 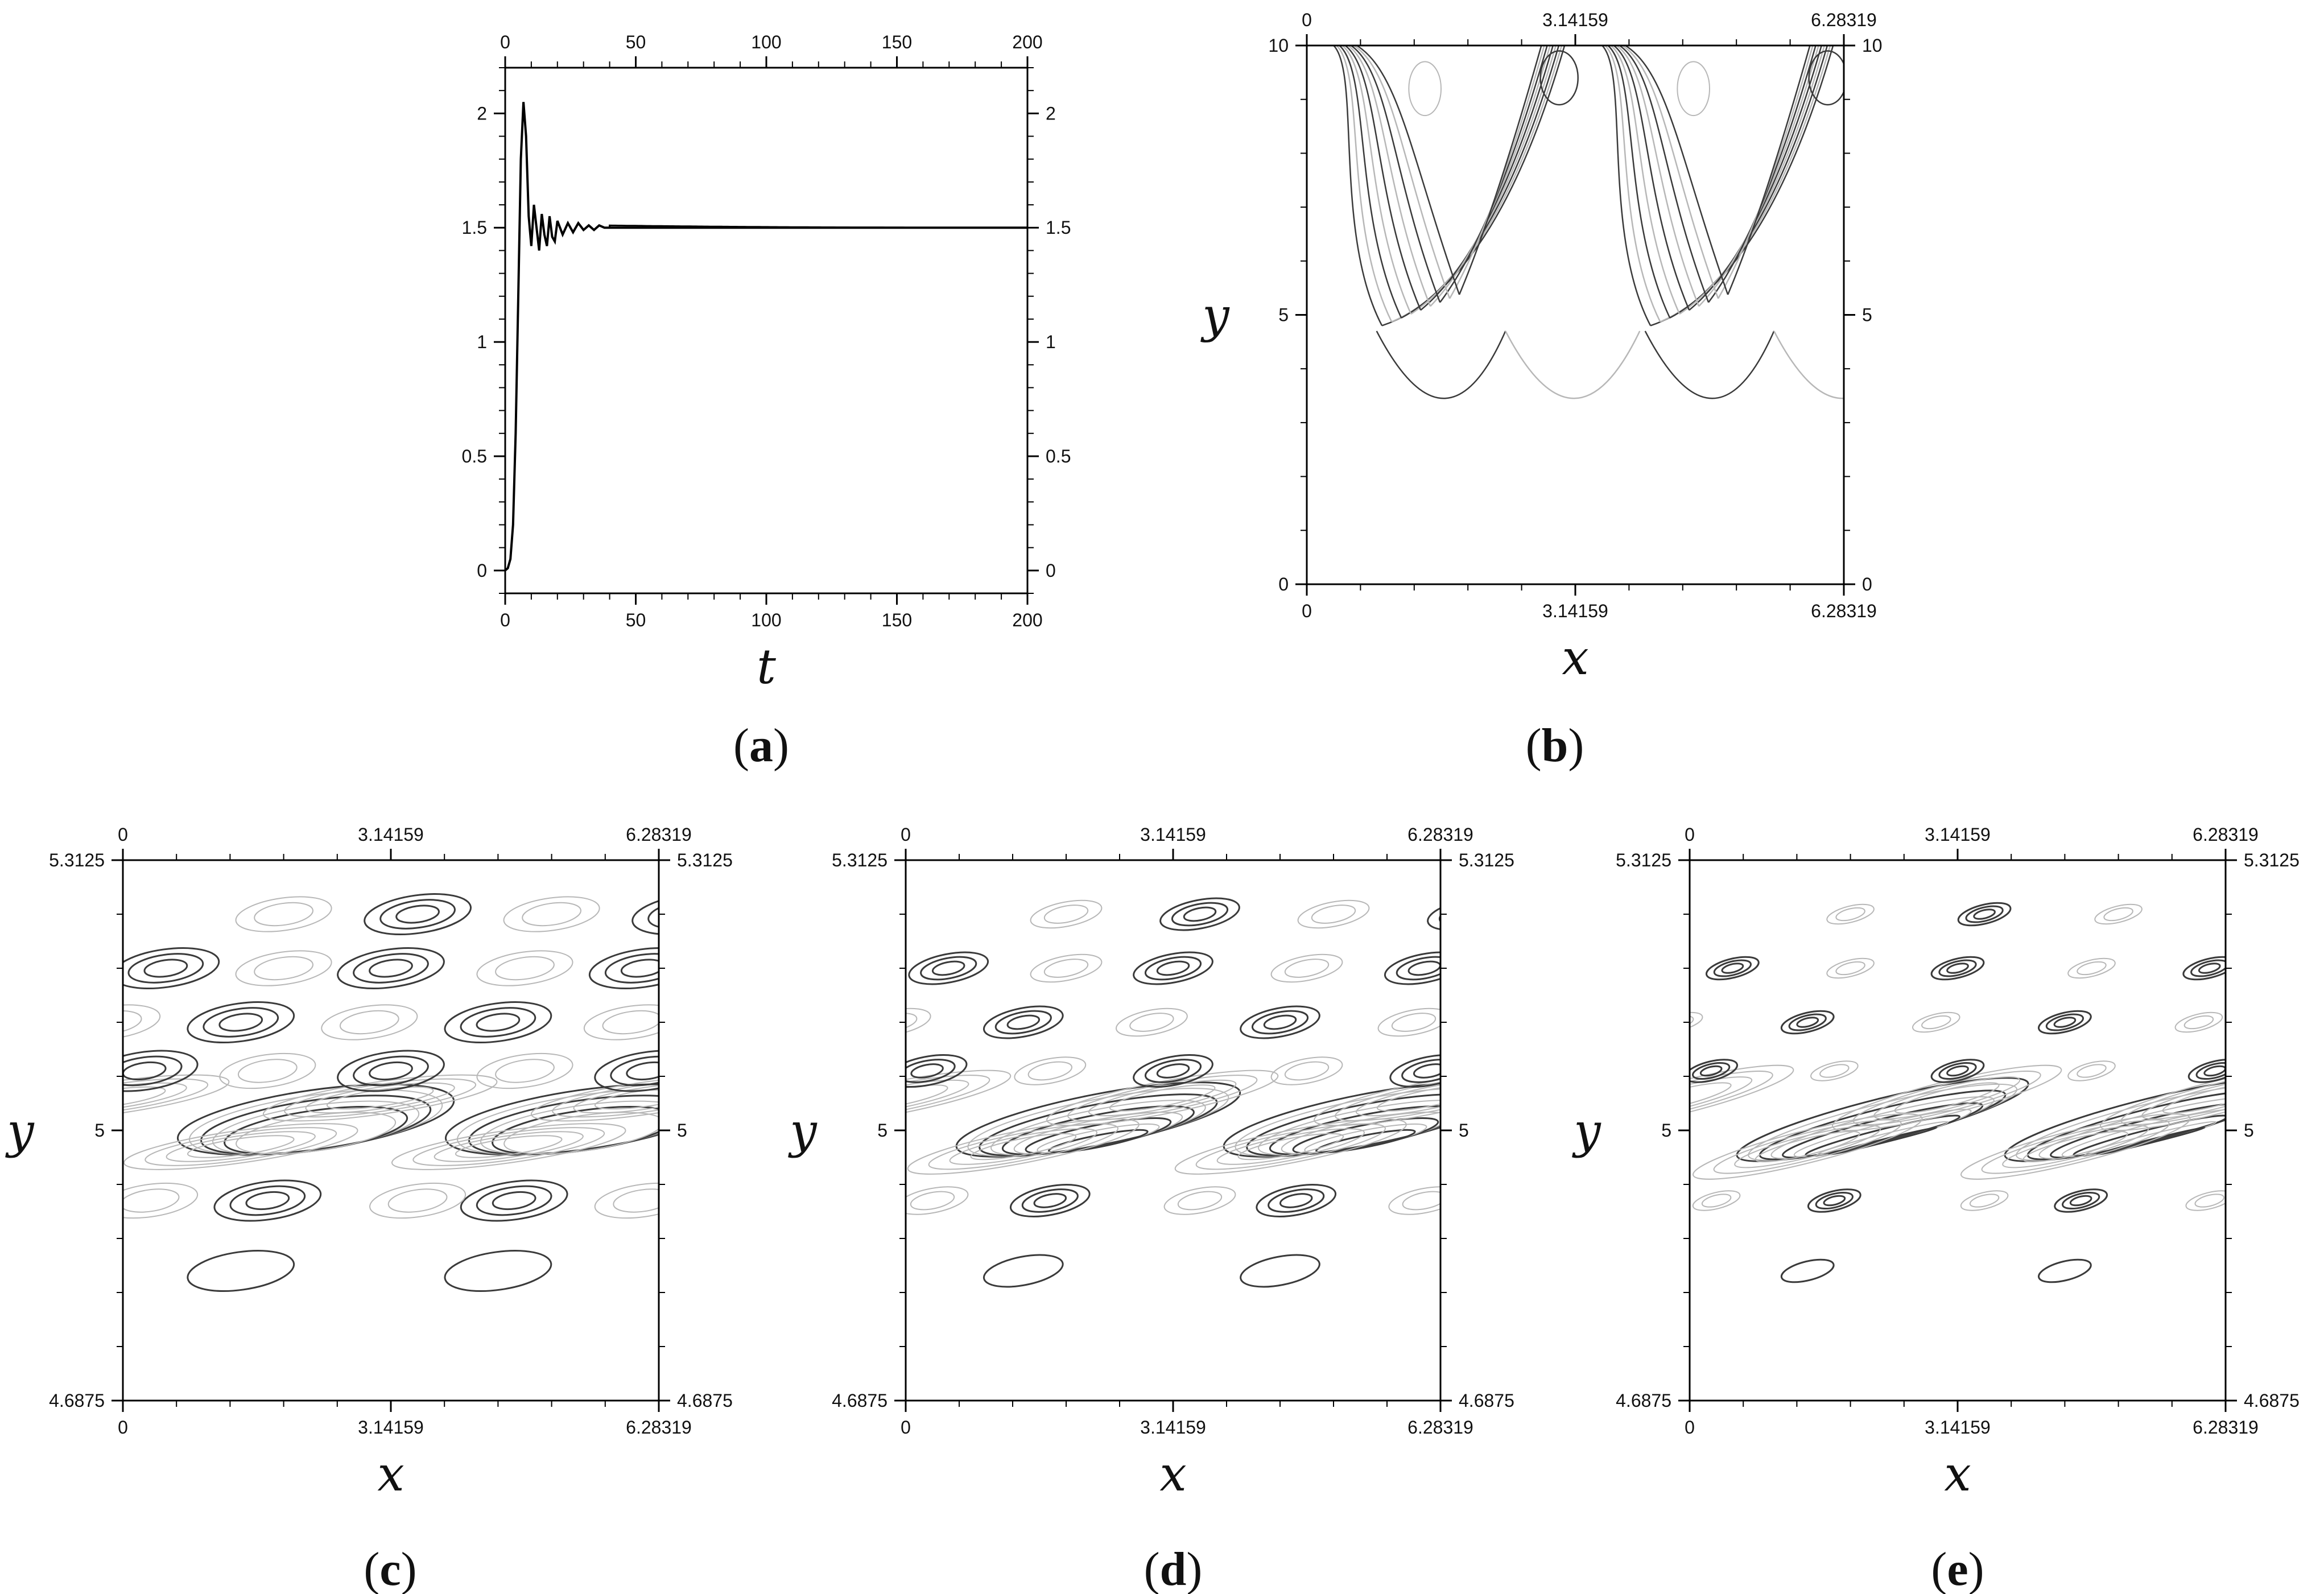 What do you see at coordinates (1051, 113) in the screenshot?
I see `y-tick-label-right-a-4: 2` at bounding box center [1051, 113].